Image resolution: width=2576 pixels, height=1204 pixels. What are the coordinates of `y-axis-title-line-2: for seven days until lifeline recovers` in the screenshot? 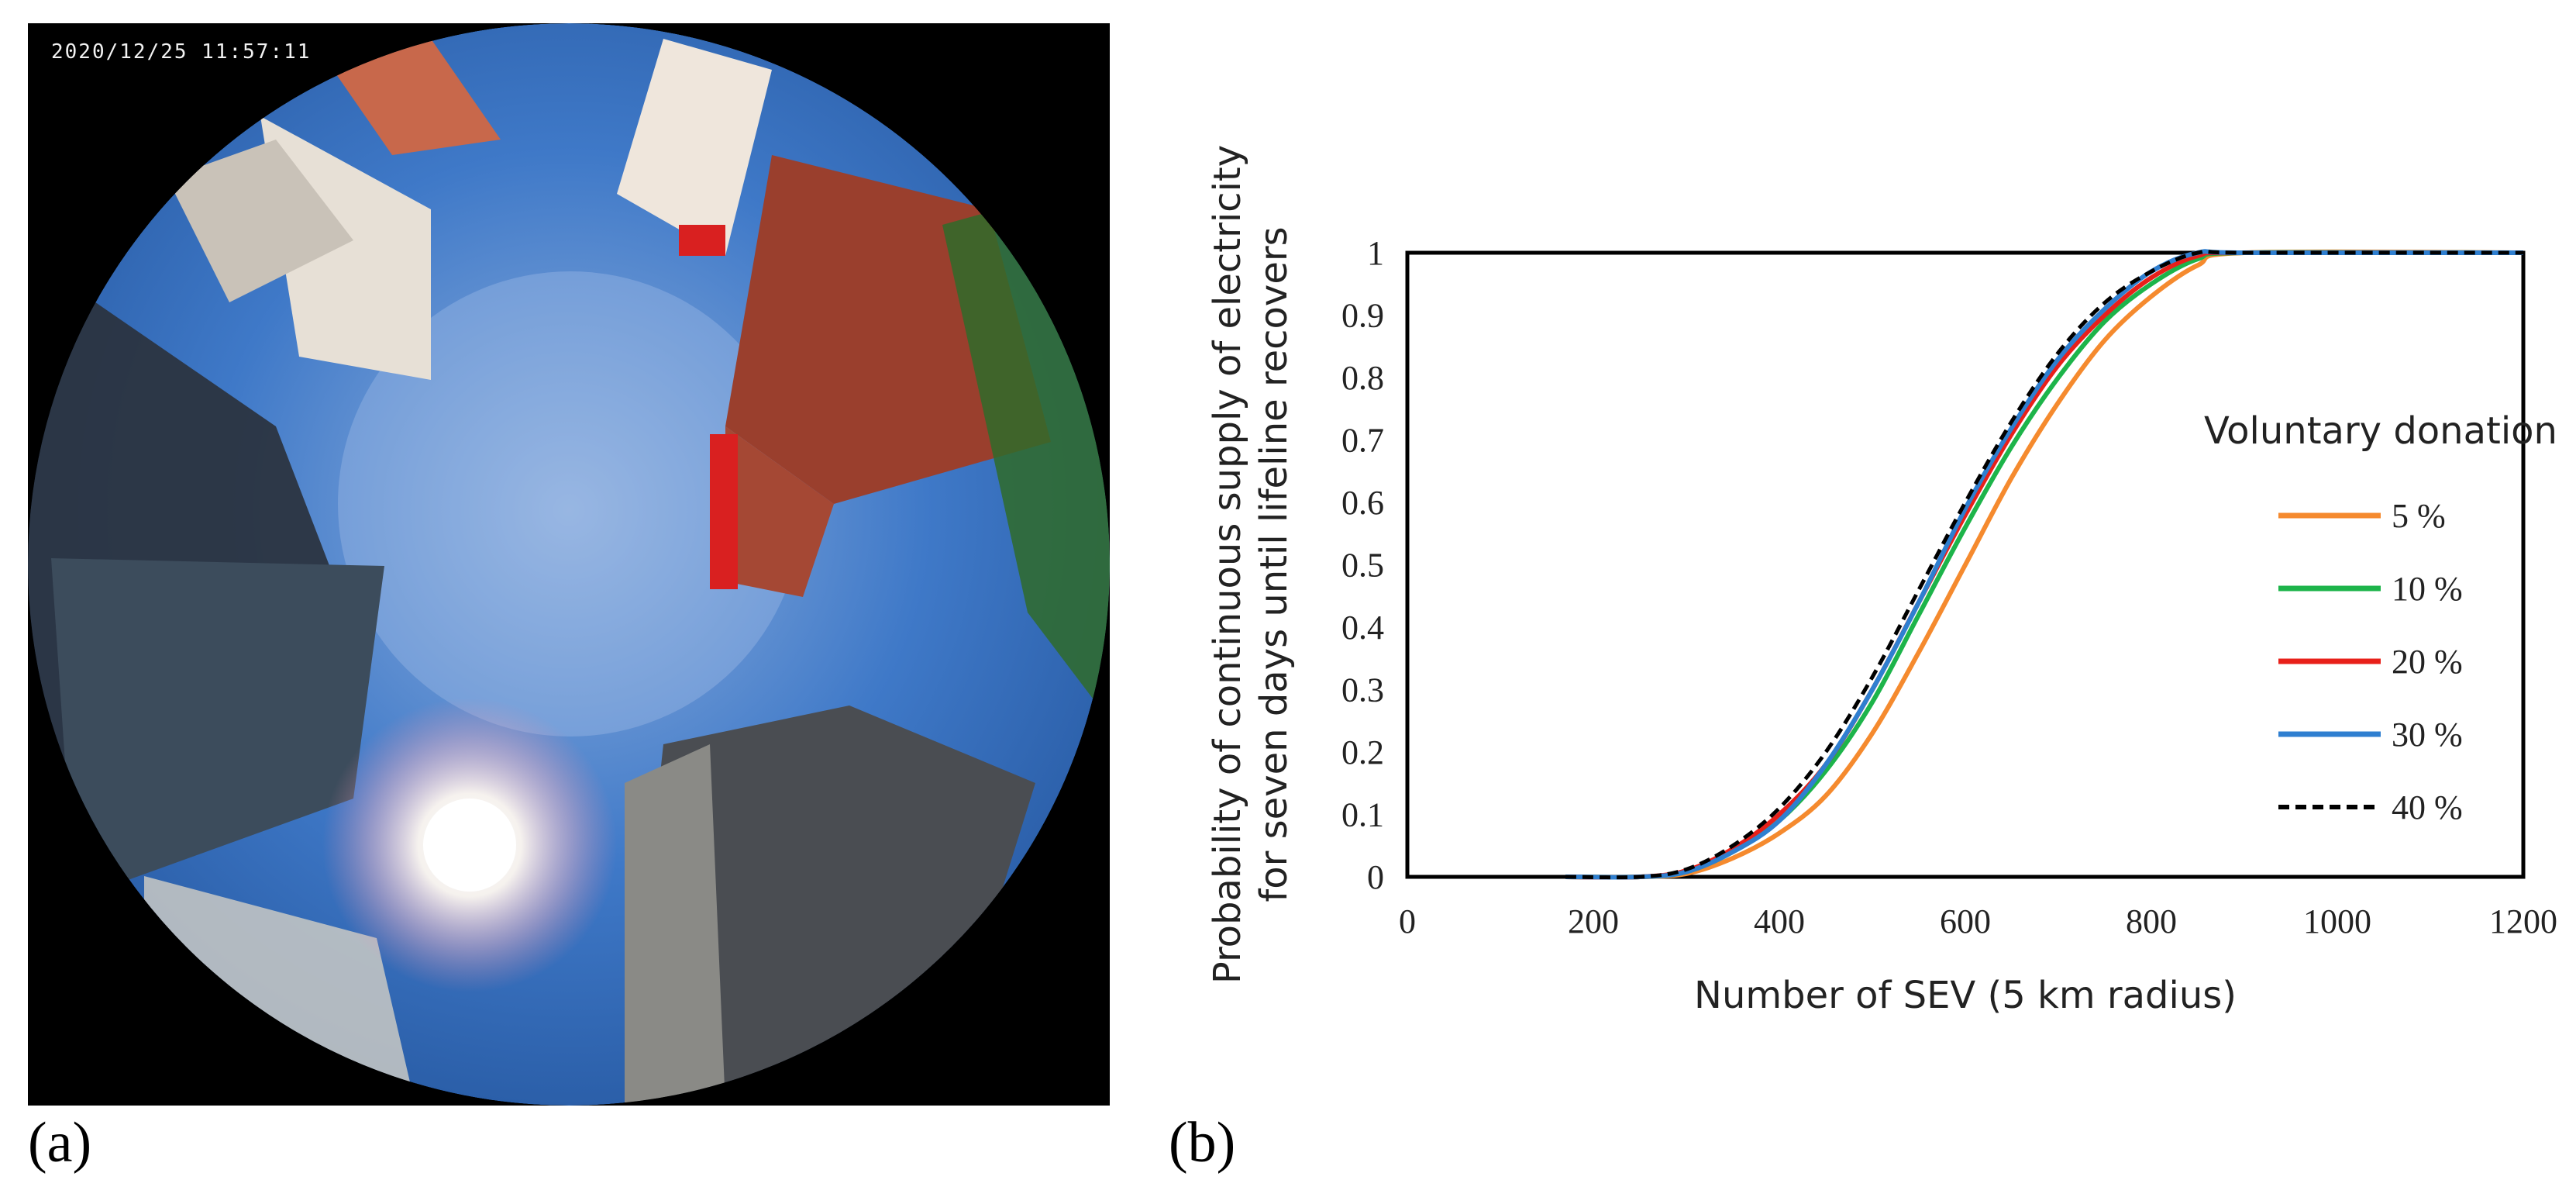 It's located at (1274, 564).